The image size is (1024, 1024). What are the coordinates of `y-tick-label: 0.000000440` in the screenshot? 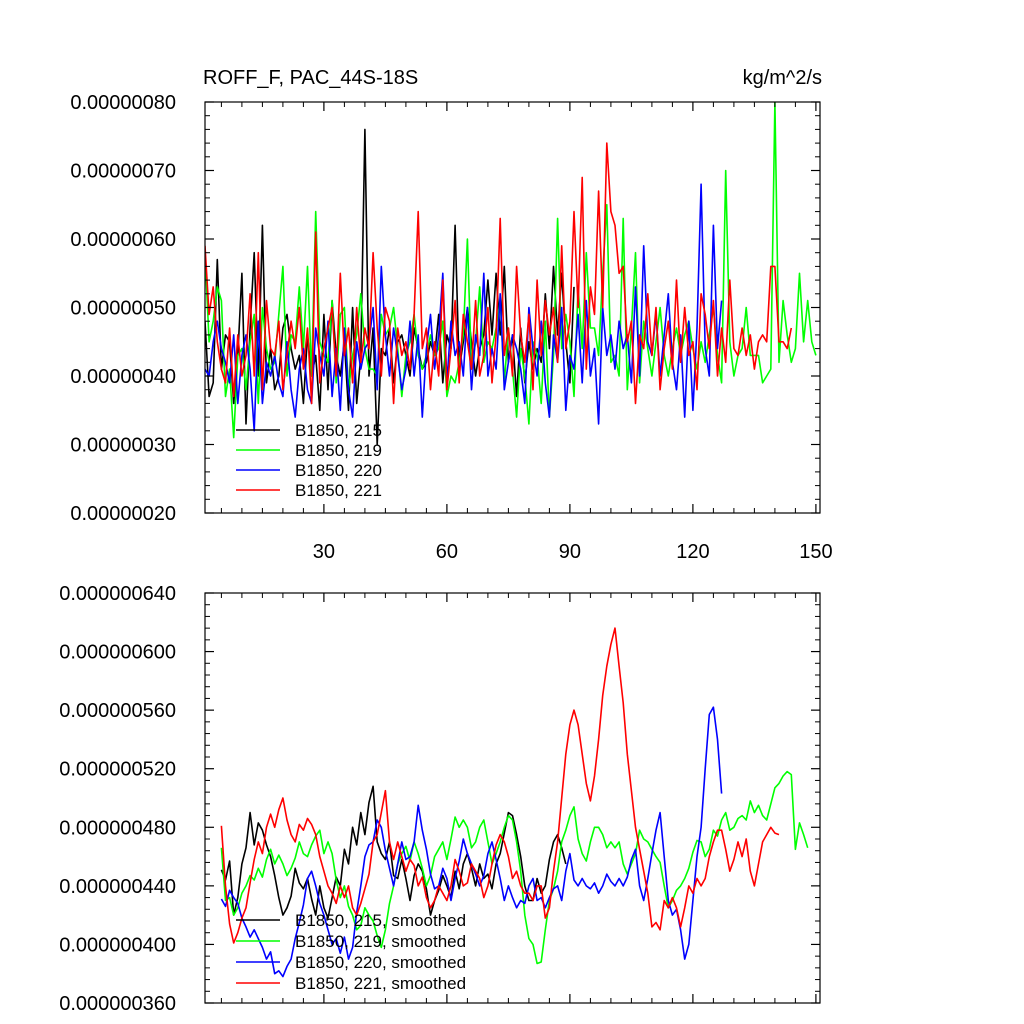 It's located at (117, 887).